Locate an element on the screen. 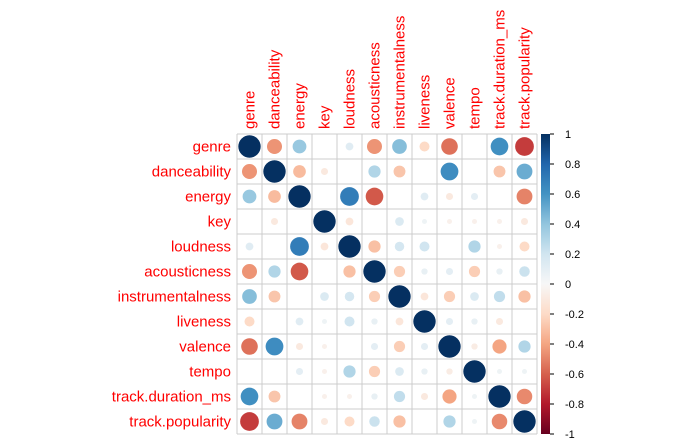 This screenshot has height=444, width=688. corr-circle-tempo-acousticness is located at coordinates (374, 371).